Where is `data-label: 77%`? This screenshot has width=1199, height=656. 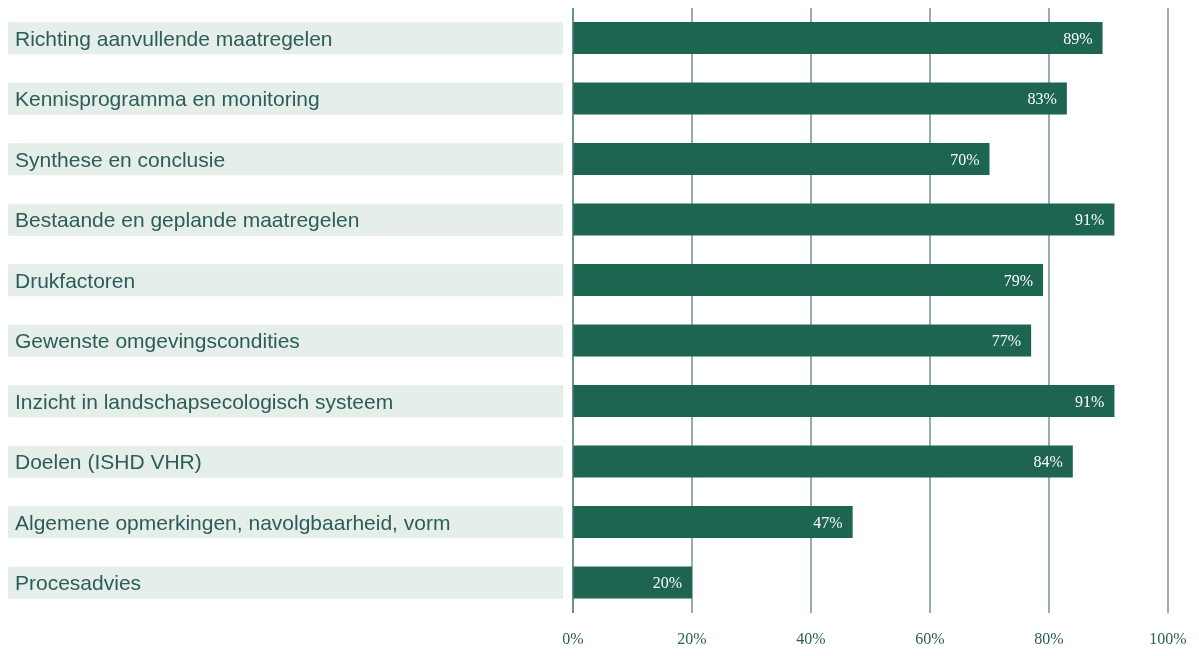 data-label: 77% is located at coordinates (1006, 341).